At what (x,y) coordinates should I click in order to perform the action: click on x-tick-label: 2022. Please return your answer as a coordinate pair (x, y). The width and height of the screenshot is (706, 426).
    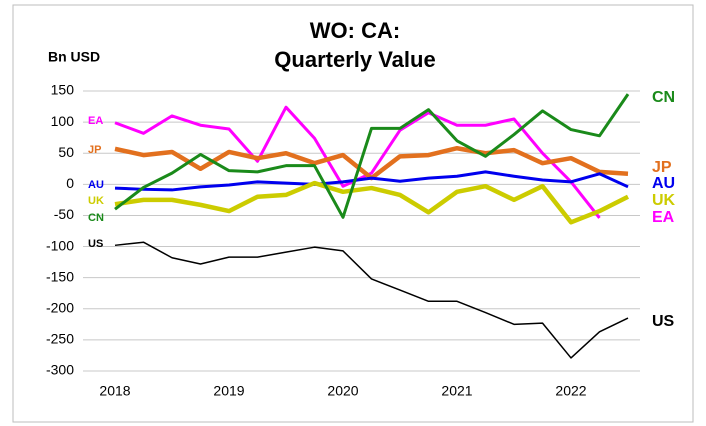
    Looking at the image, I should click on (570, 391).